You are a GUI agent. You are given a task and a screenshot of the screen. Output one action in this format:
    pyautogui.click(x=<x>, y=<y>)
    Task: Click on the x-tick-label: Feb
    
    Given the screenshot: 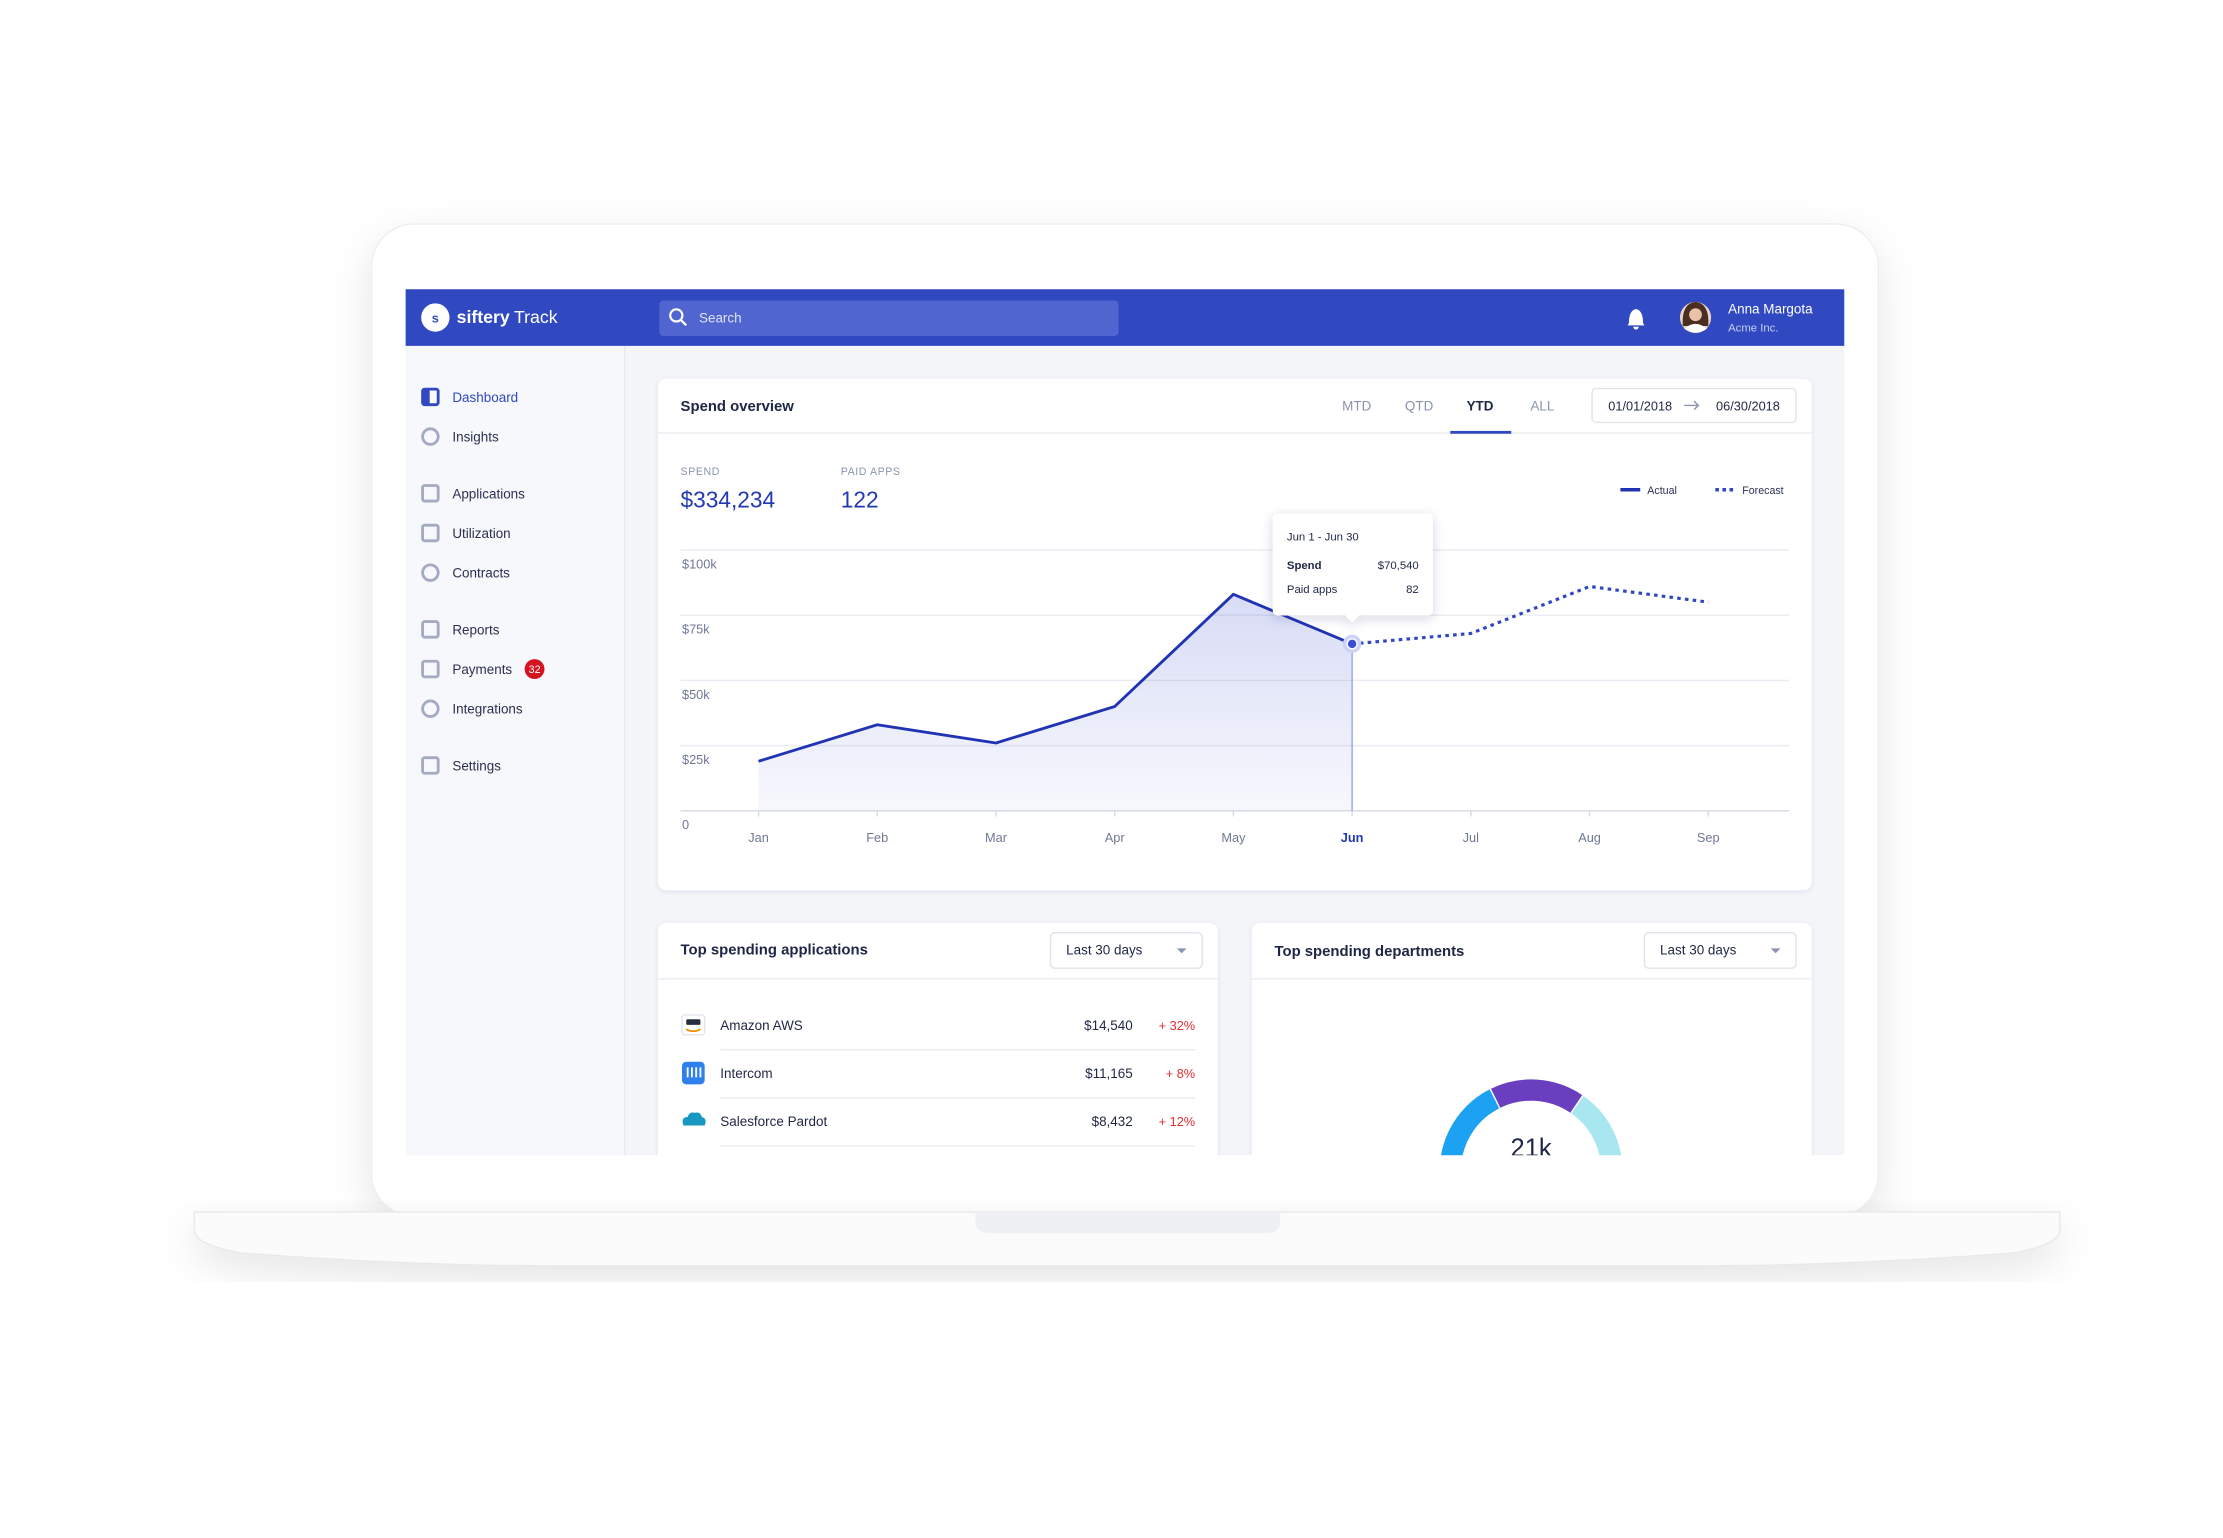 What is the action you would take?
    pyautogui.click(x=877, y=837)
    